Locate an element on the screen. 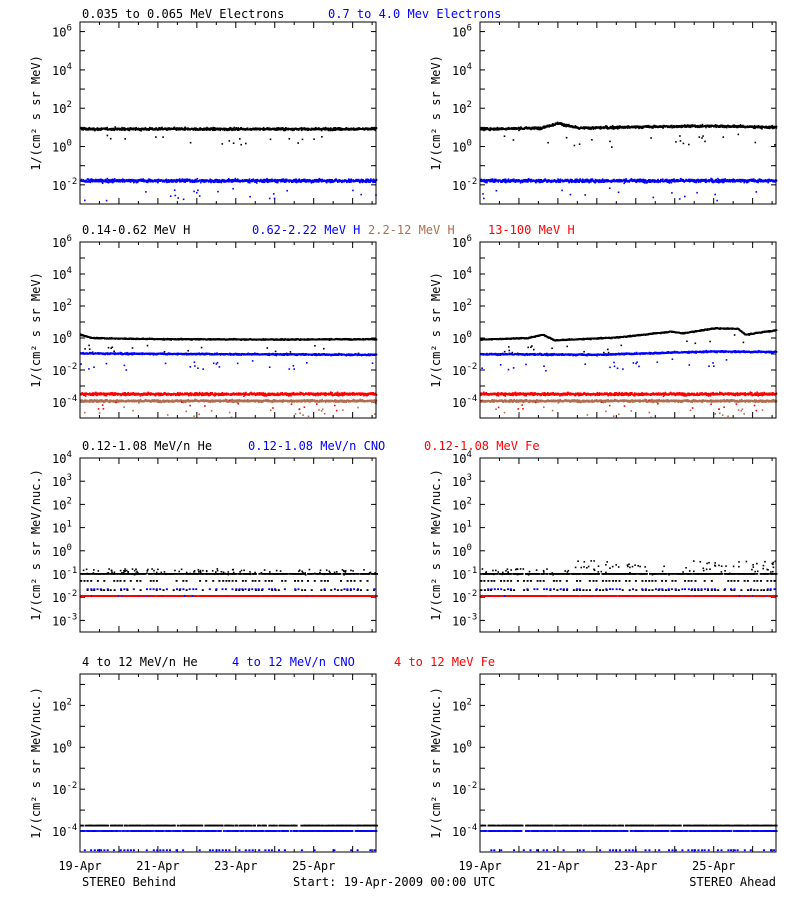  legend-entry: 0.14-0.62 MeV H is located at coordinates (136, 230).